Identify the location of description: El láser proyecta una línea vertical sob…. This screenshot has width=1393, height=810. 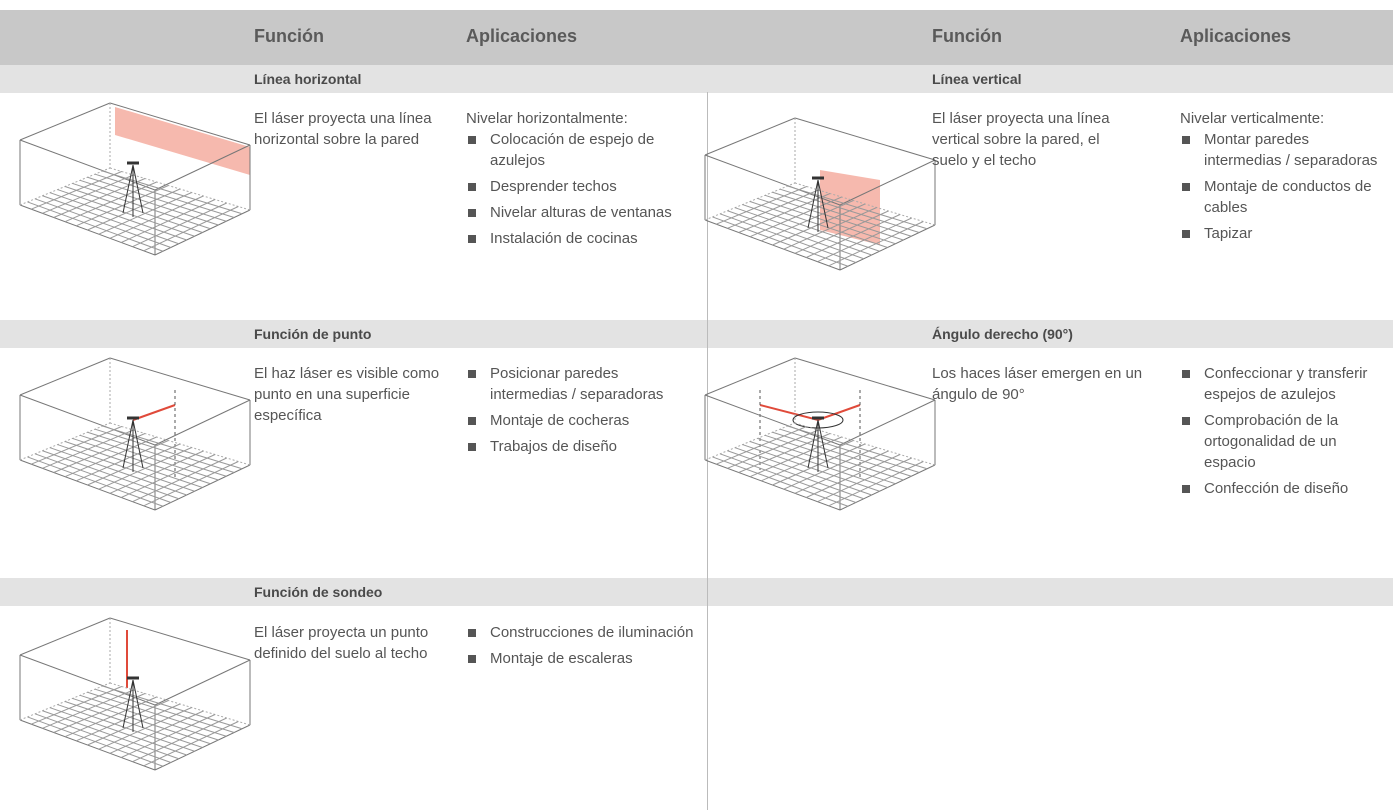
(1021, 139).